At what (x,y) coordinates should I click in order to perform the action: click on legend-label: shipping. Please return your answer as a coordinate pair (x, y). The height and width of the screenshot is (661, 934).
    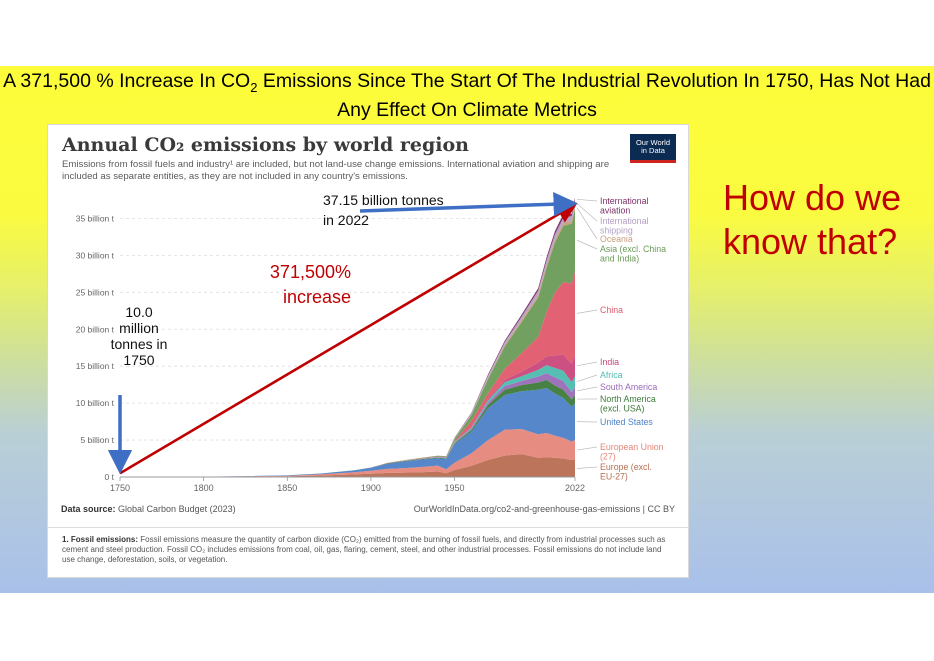
    Looking at the image, I should click on (616, 231).